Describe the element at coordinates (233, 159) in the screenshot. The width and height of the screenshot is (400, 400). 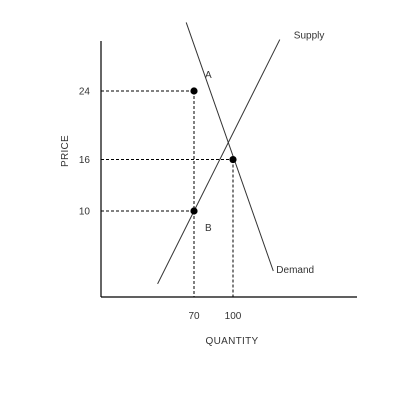
I see `point-equilibrium` at that location.